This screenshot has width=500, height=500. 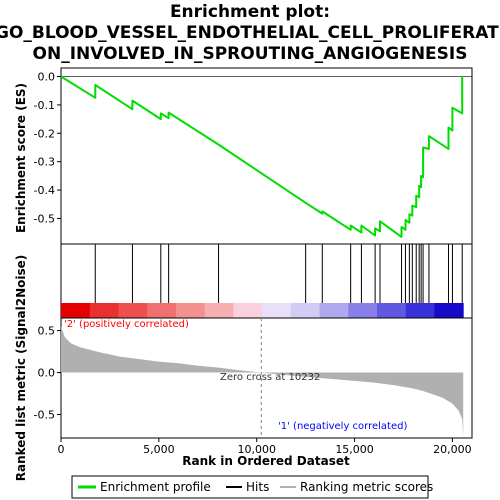 What do you see at coordinates (44, 415) in the screenshot?
I see `metric-y-tick-label: -0.5` at bounding box center [44, 415].